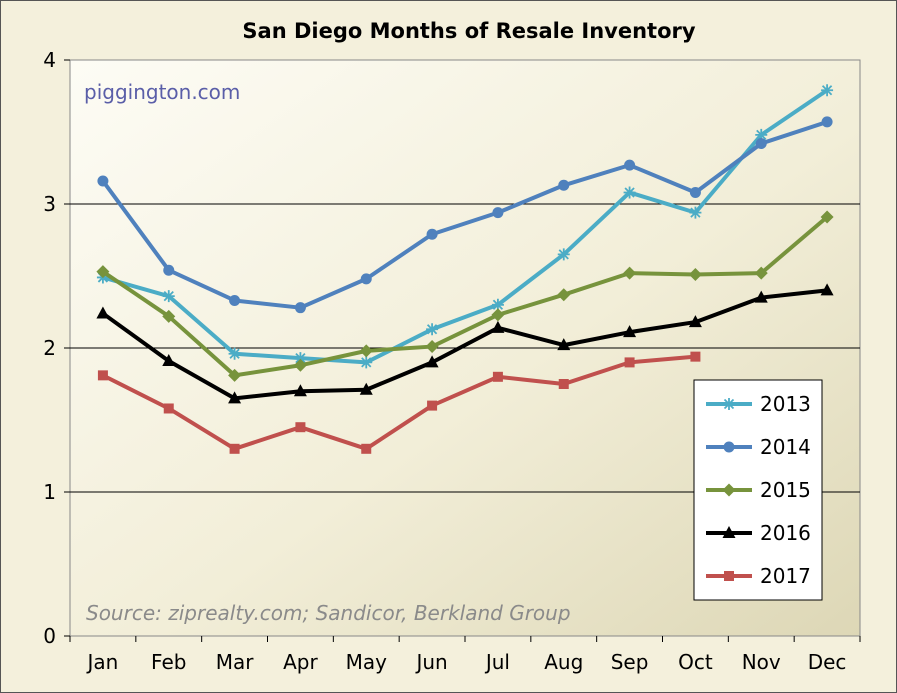 The image size is (897, 693). Describe the element at coordinates (630, 662) in the screenshot. I see `x-tick-label: Sep` at that location.